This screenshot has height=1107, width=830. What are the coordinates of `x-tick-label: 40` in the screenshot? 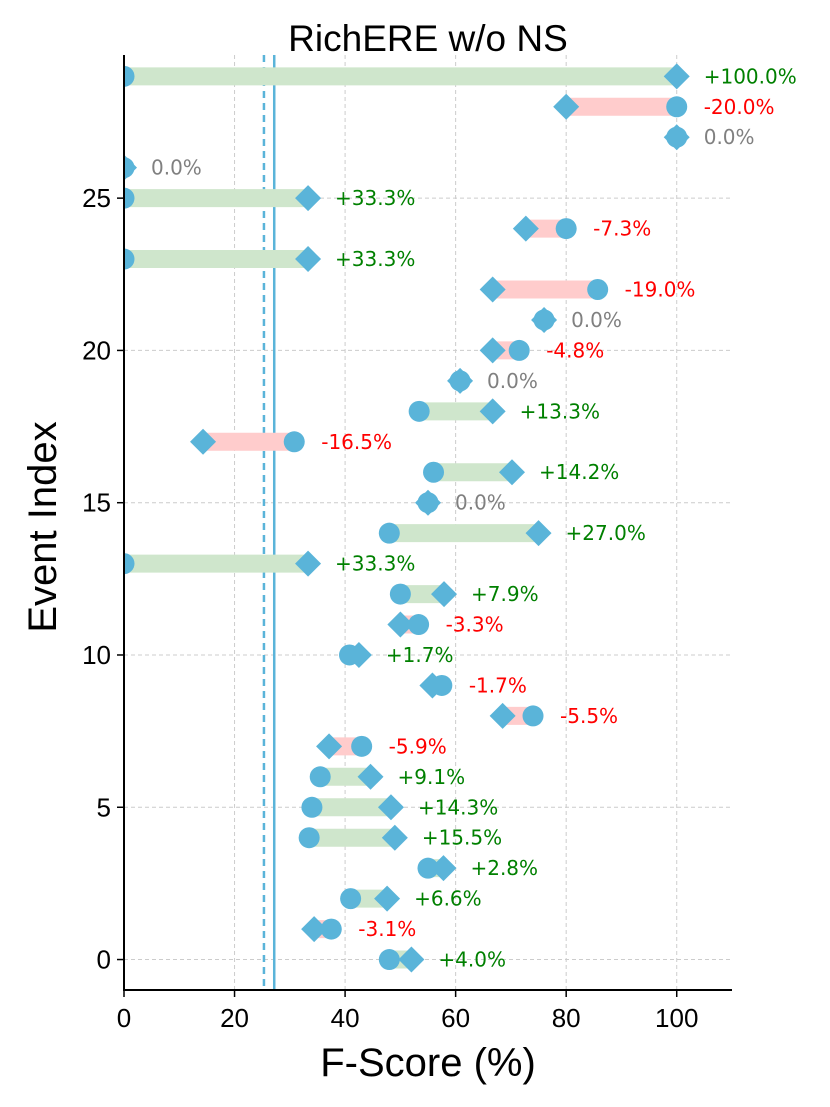 It's located at (345, 1018).